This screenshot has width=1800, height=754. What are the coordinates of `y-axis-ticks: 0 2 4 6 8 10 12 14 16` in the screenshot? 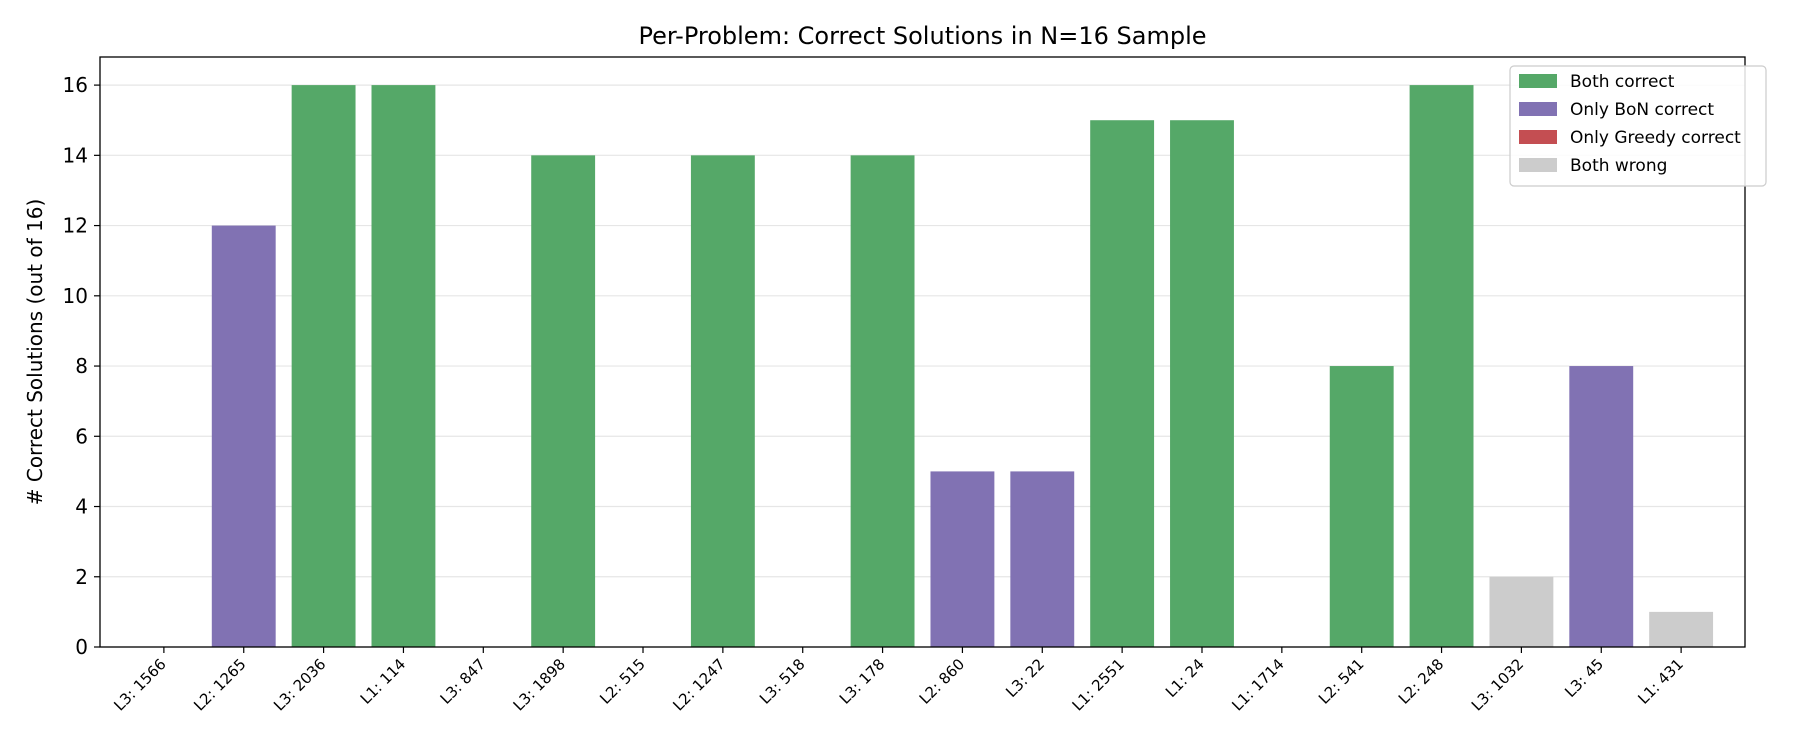 It's located at (81, 366).